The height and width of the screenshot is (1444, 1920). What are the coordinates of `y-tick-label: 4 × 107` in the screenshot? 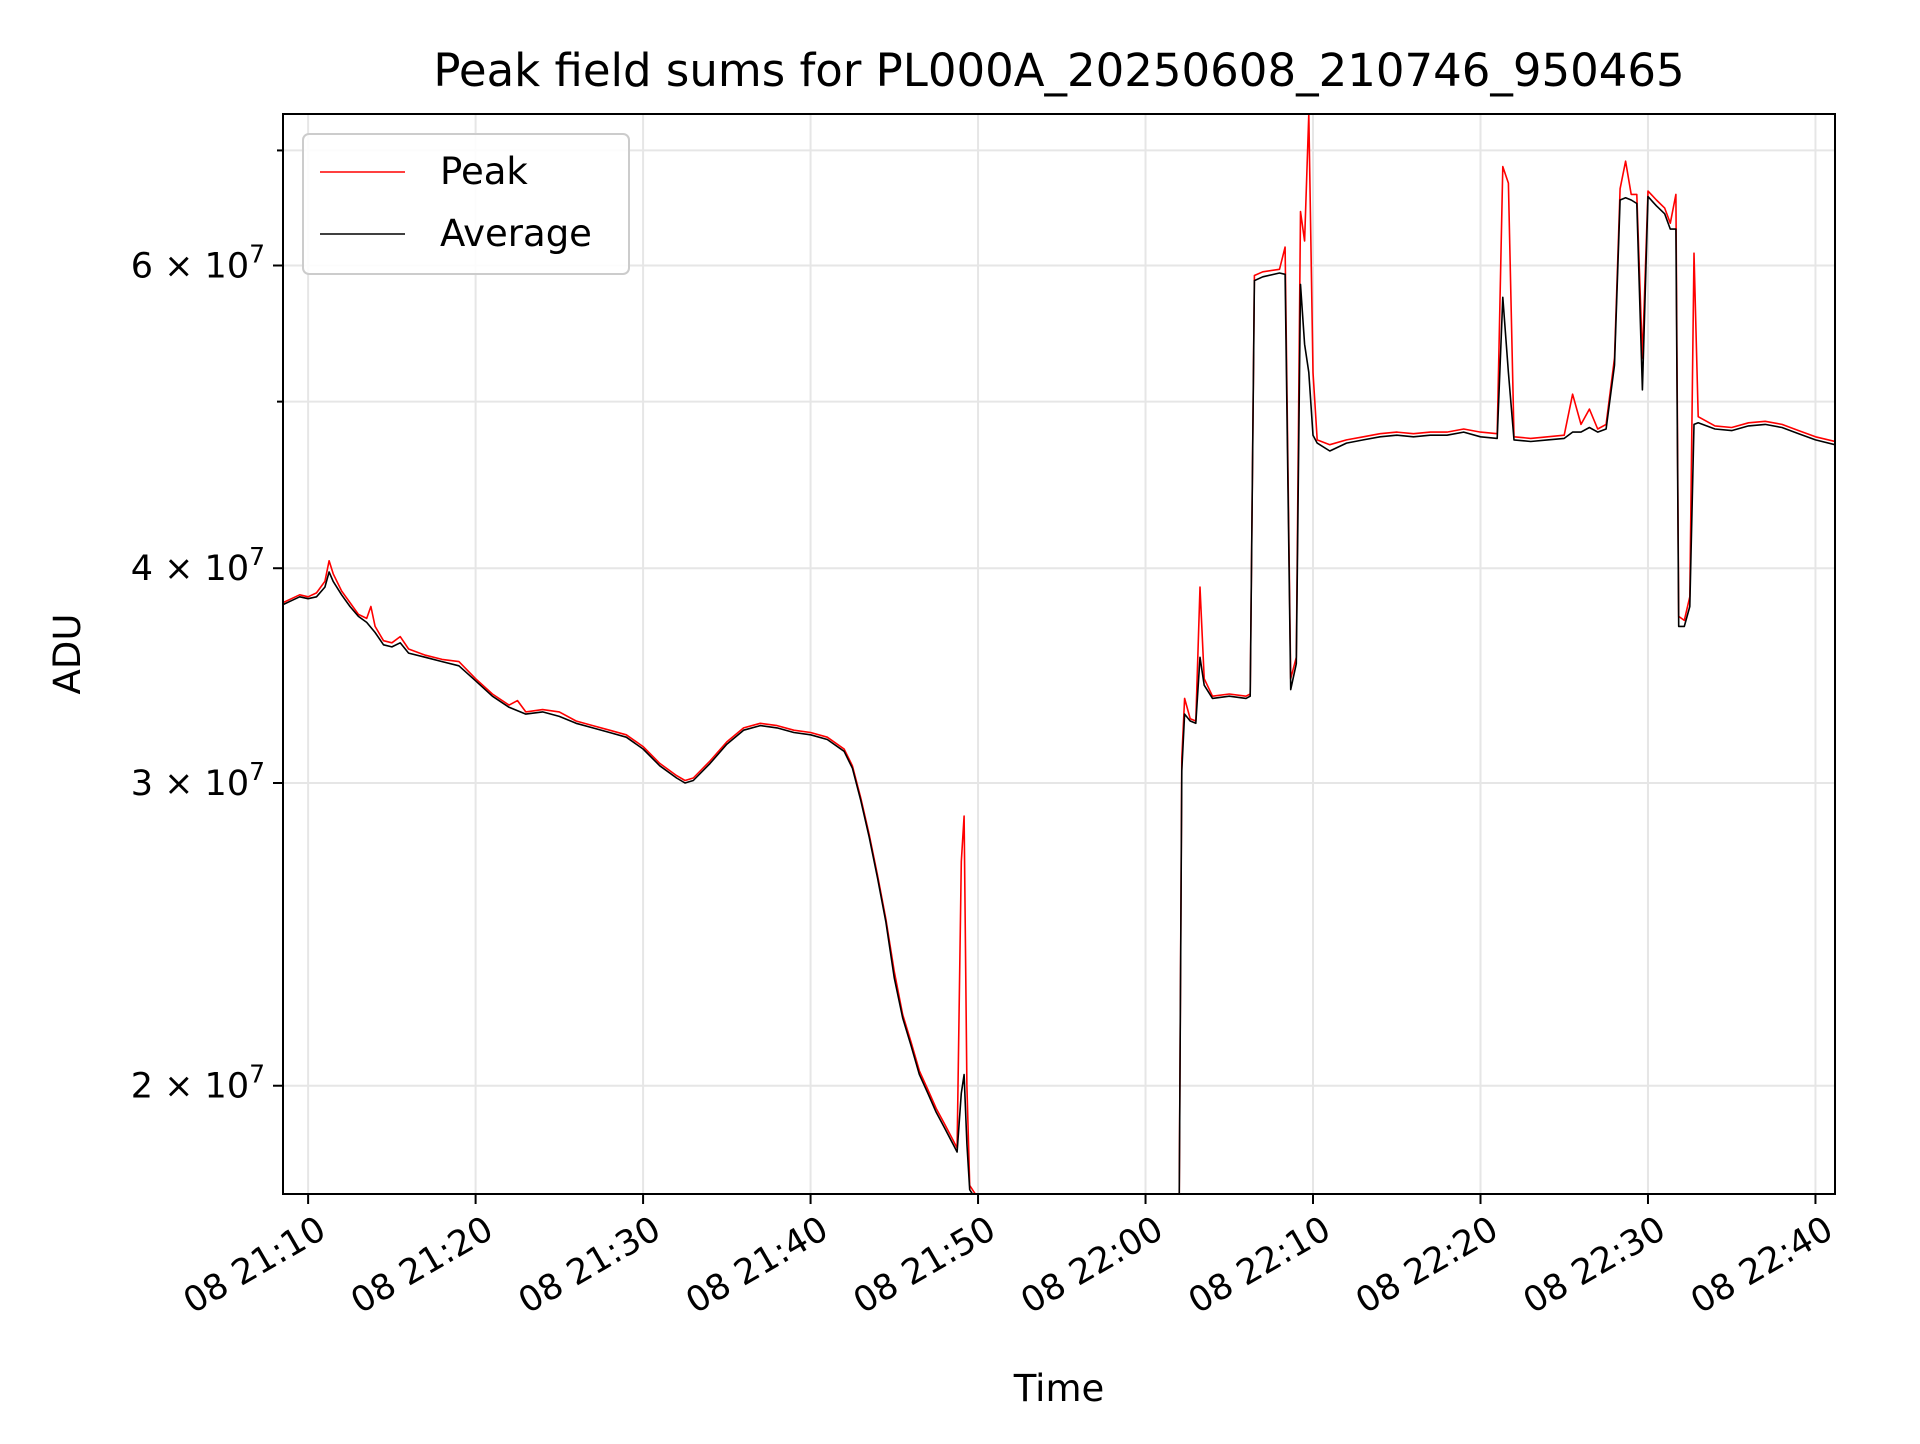 It's located at (198, 565).